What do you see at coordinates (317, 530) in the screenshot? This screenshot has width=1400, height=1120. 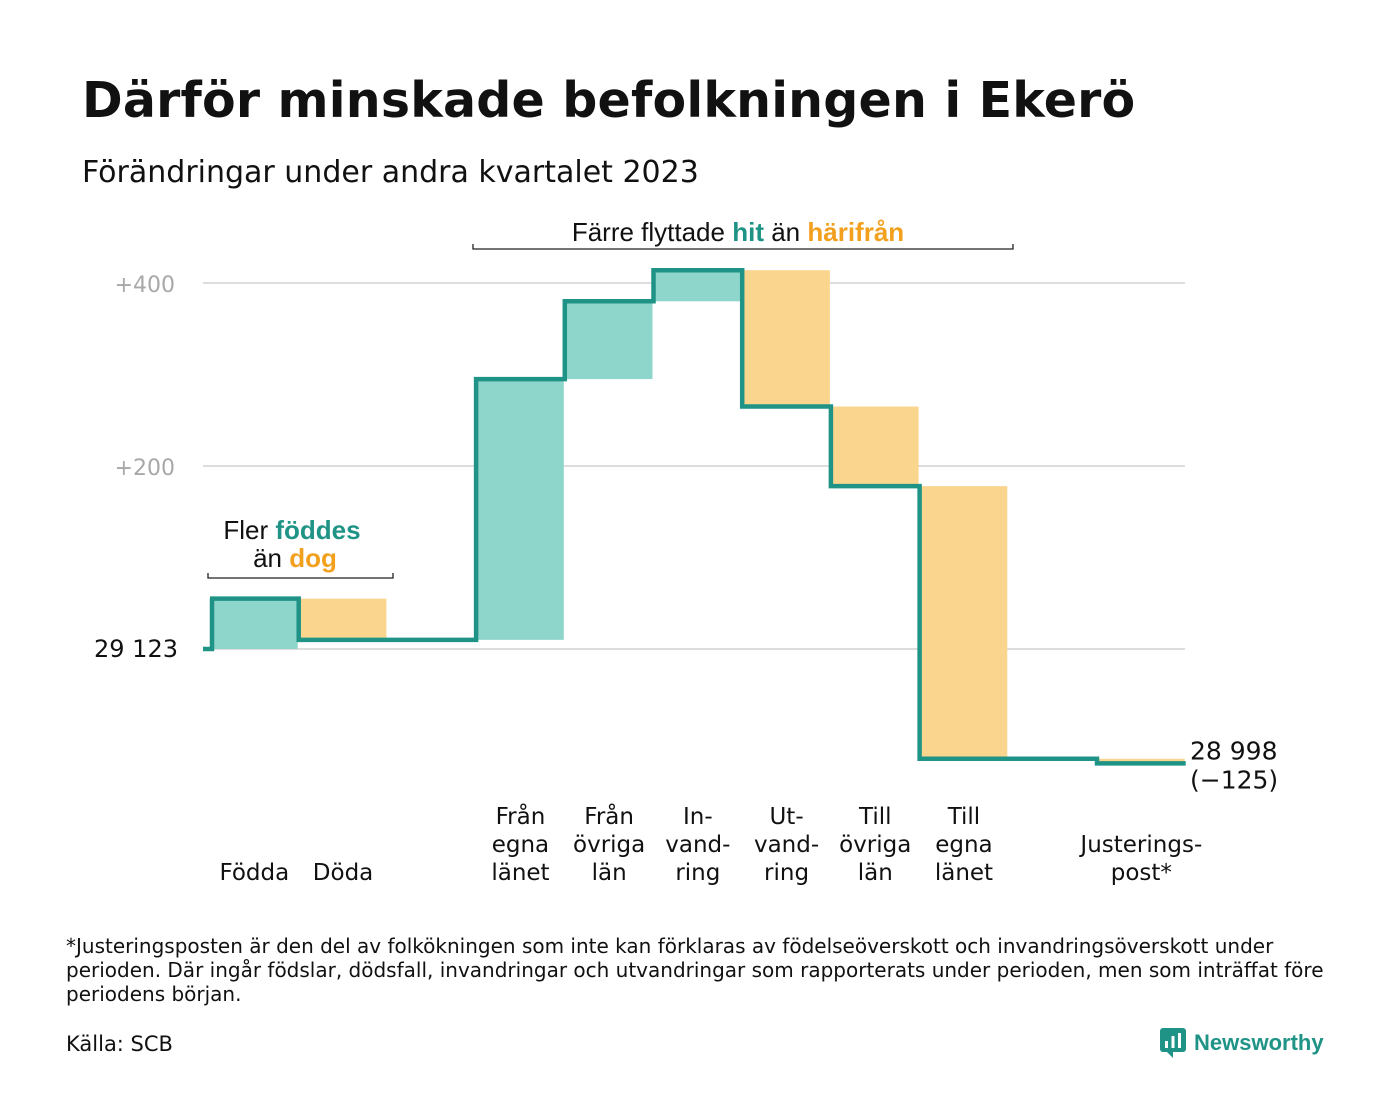 I see `annotation-natural-born: föddes` at bounding box center [317, 530].